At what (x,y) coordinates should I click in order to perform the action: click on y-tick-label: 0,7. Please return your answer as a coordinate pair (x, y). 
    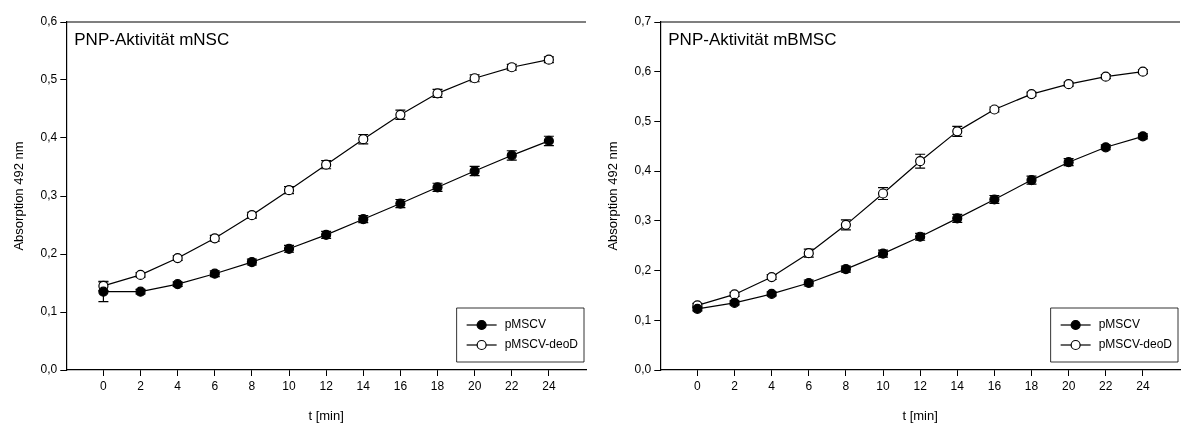
    Looking at the image, I should click on (643, 21).